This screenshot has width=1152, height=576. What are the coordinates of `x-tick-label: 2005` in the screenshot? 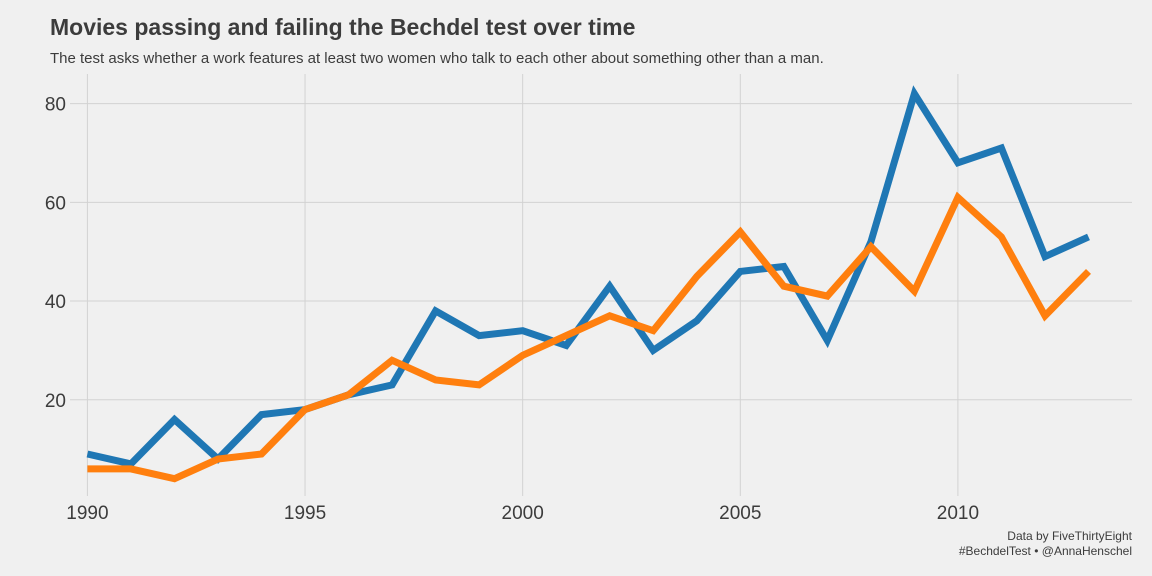 It's located at (740, 513).